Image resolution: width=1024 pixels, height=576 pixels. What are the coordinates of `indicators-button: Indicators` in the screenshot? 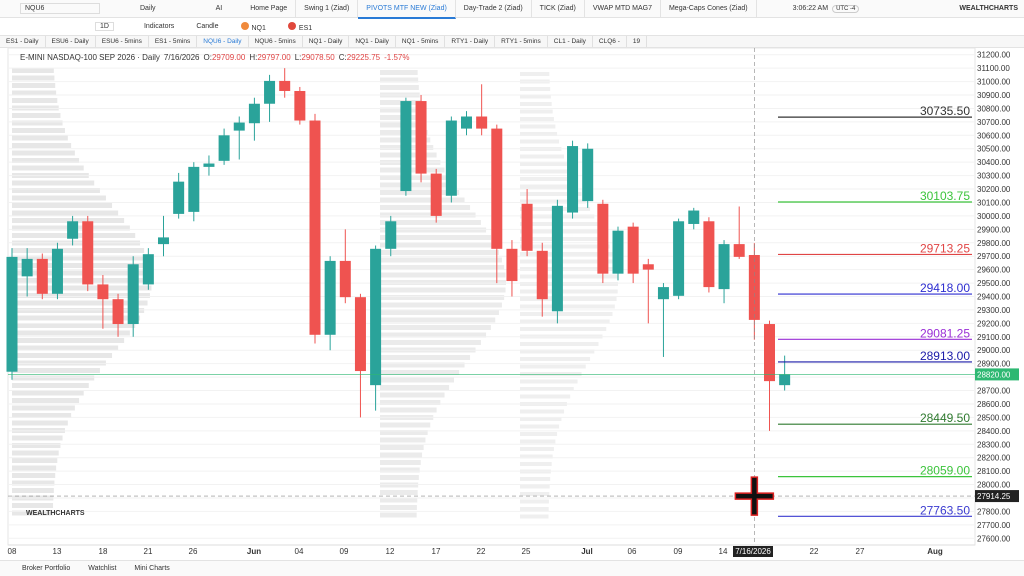 It's located at (159, 26).